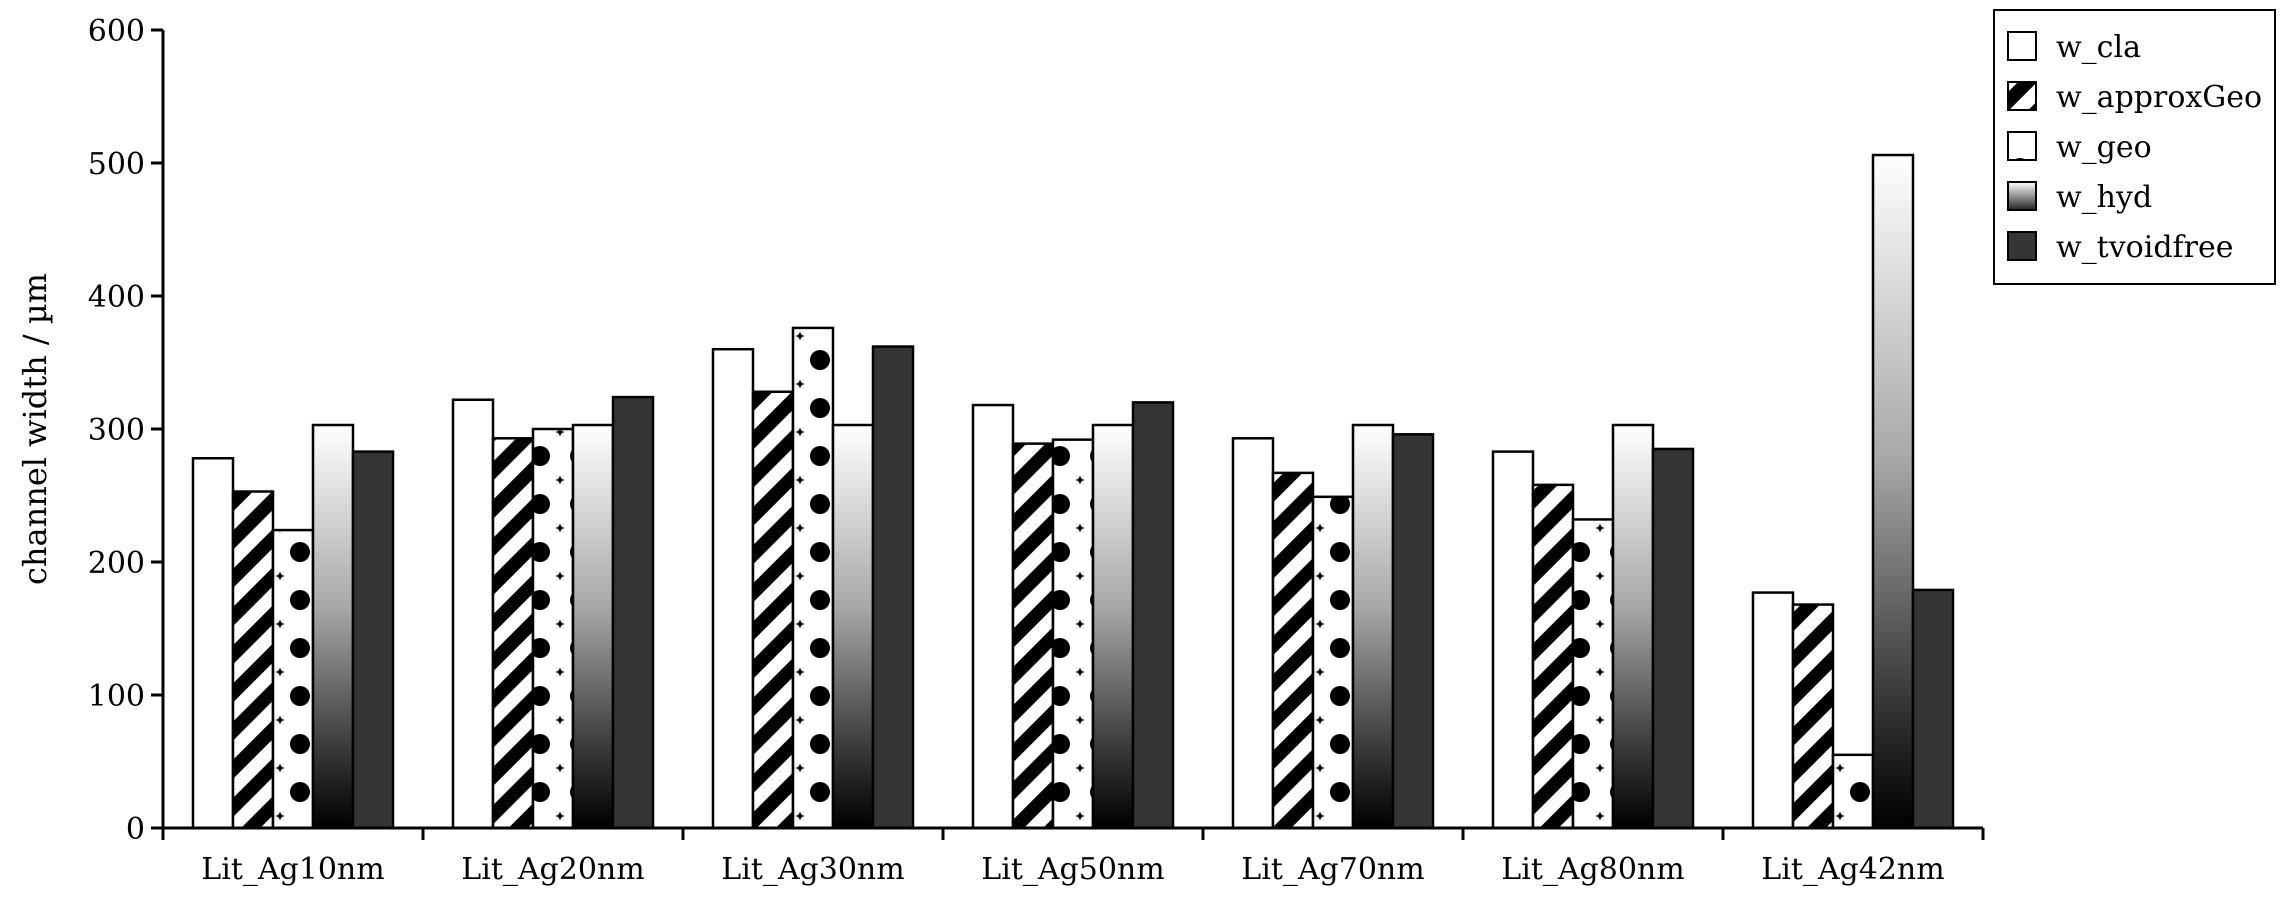 The image size is (2286, 908). I want to click on bar-w-tvoidfree-lit-ag70nm, so click(1413, 631).